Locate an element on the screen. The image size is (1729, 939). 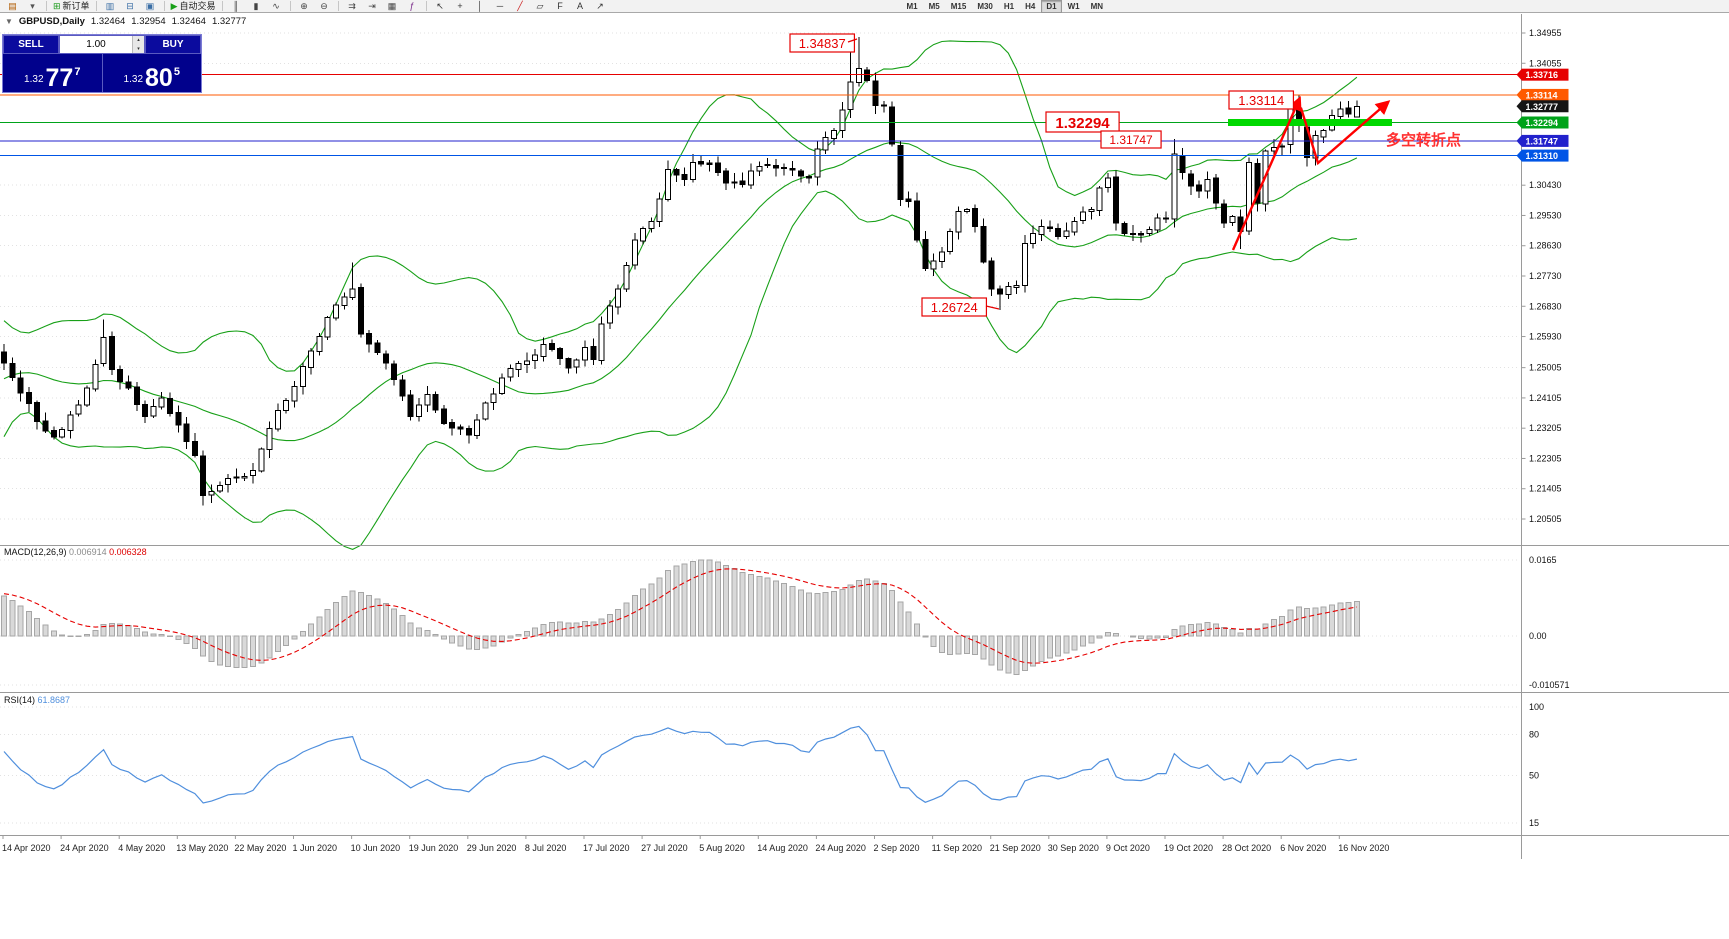
indicators-icon: ƒ is located at coordinates (412, 5).